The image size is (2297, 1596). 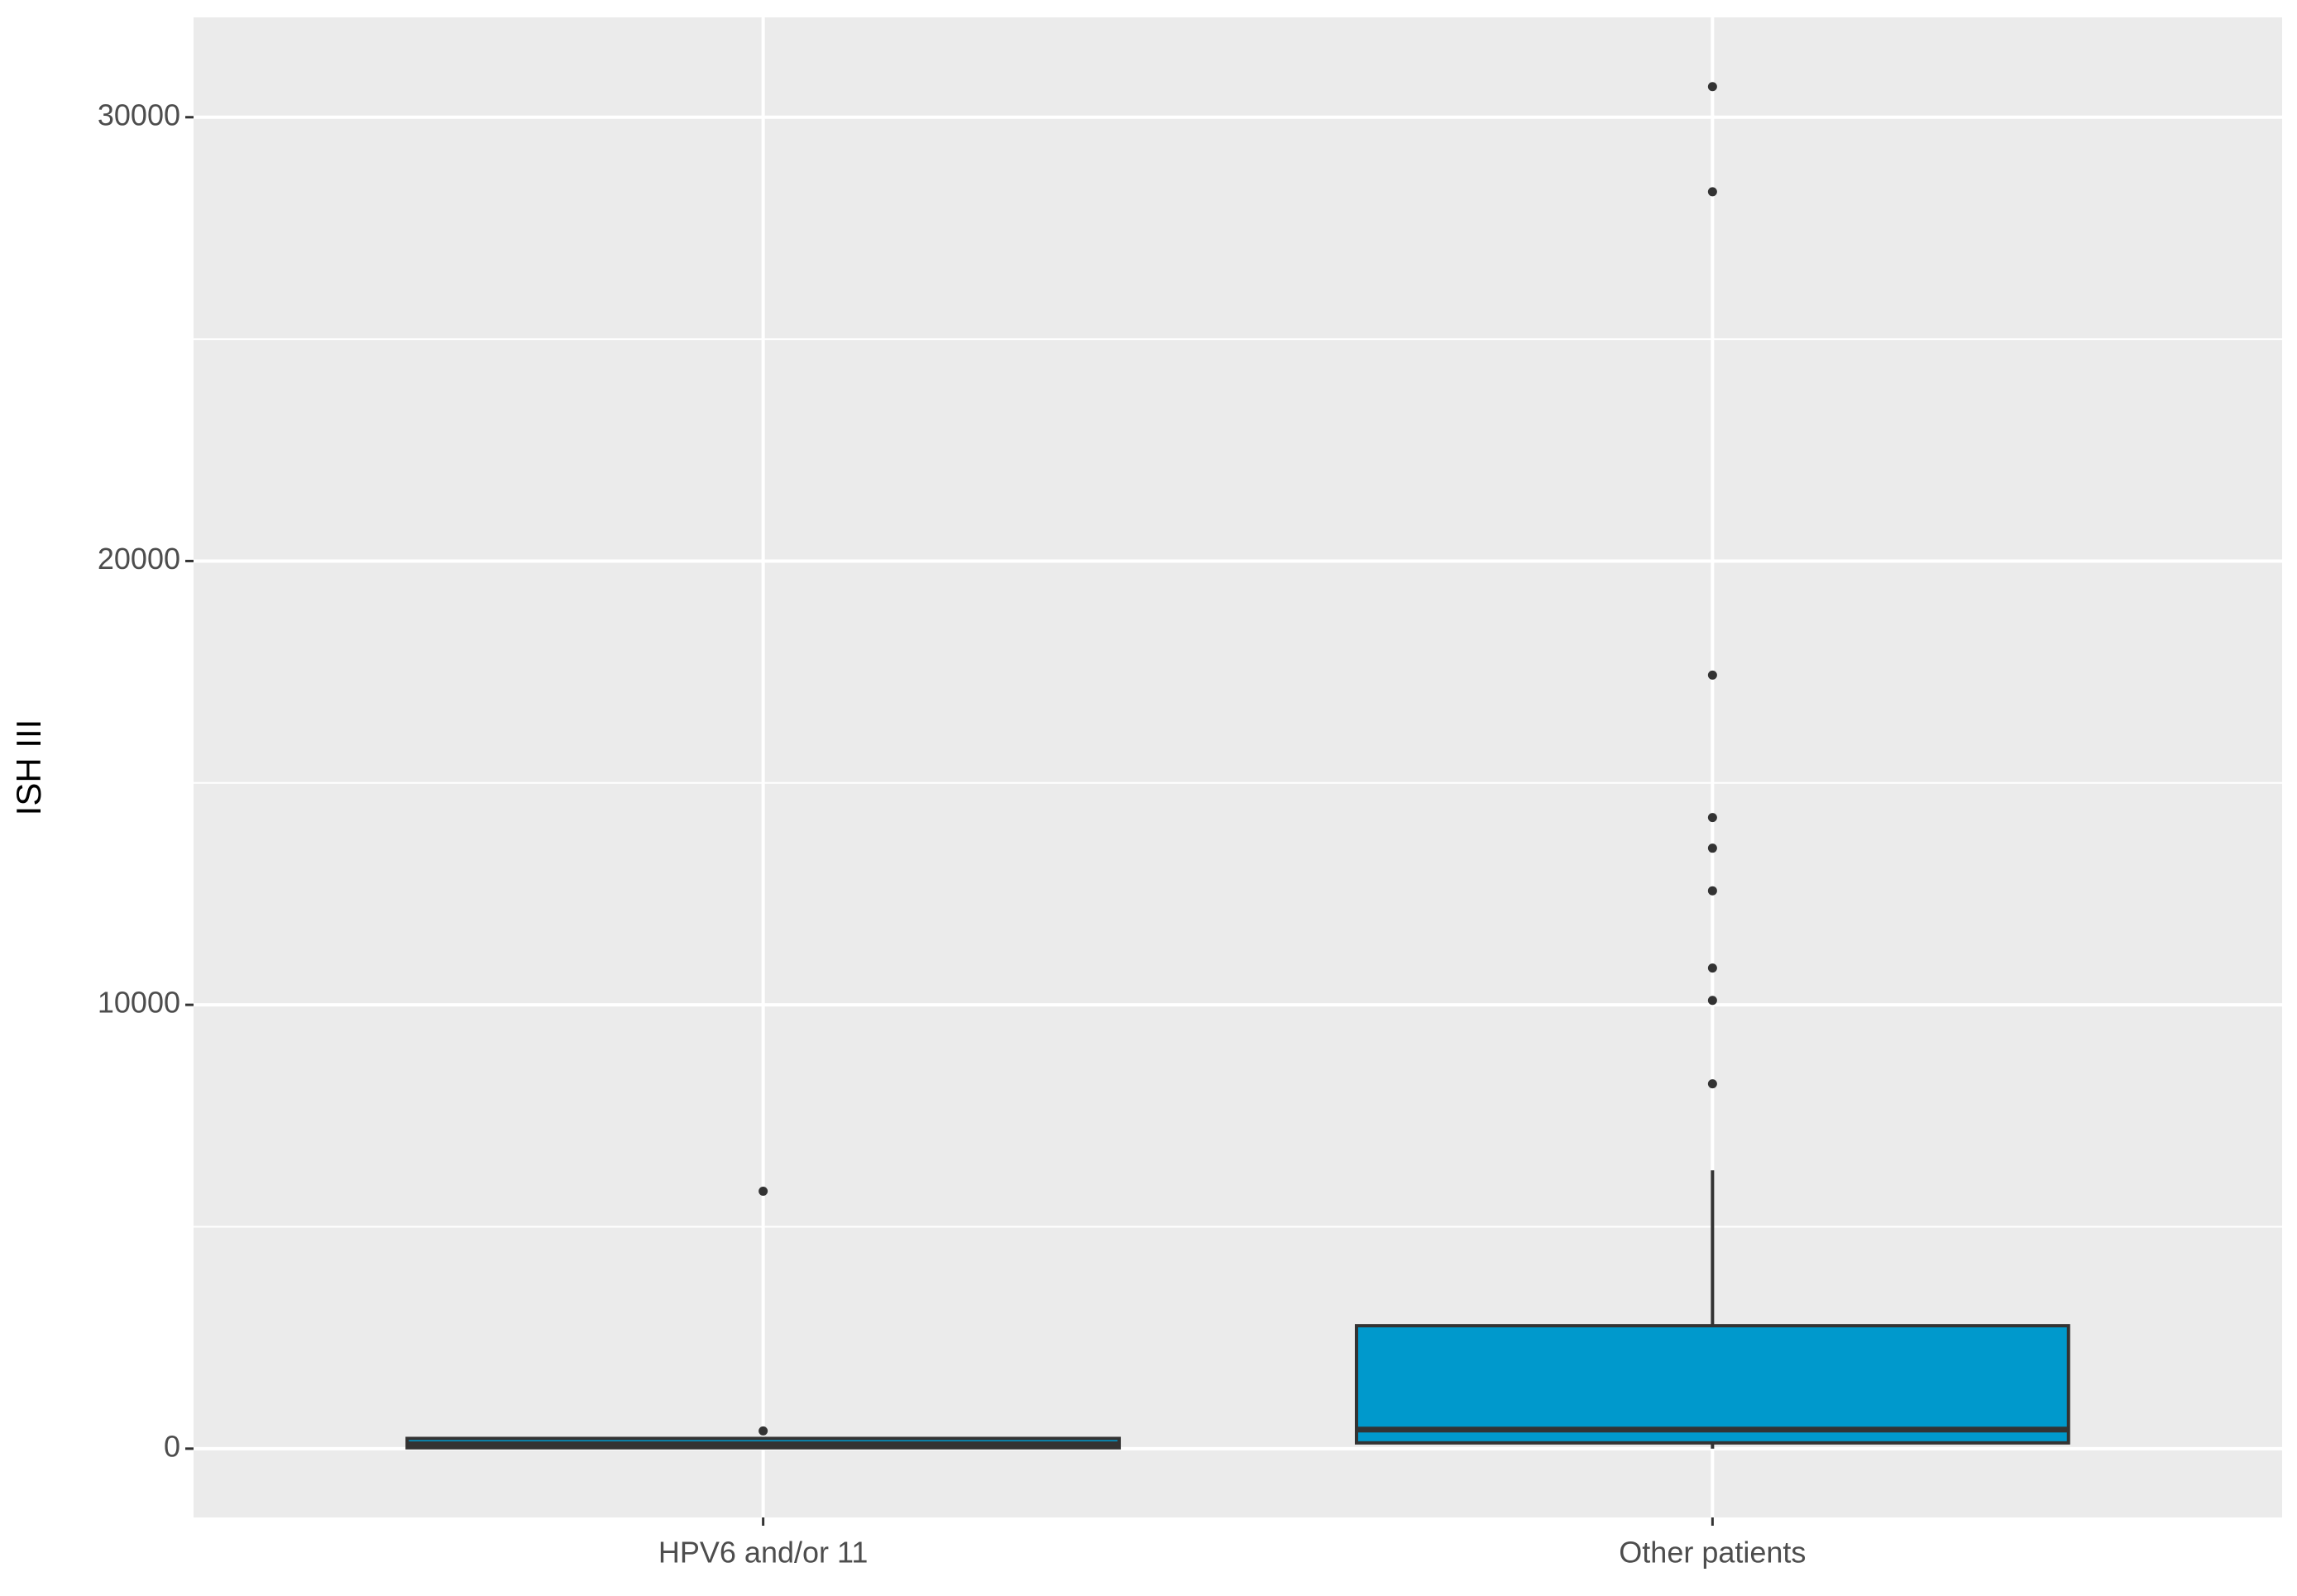 What do you see at coordinates (172, 1446) in the screenshot?
I see `y-tick-label: 0` at bounding box center [172, 1446].